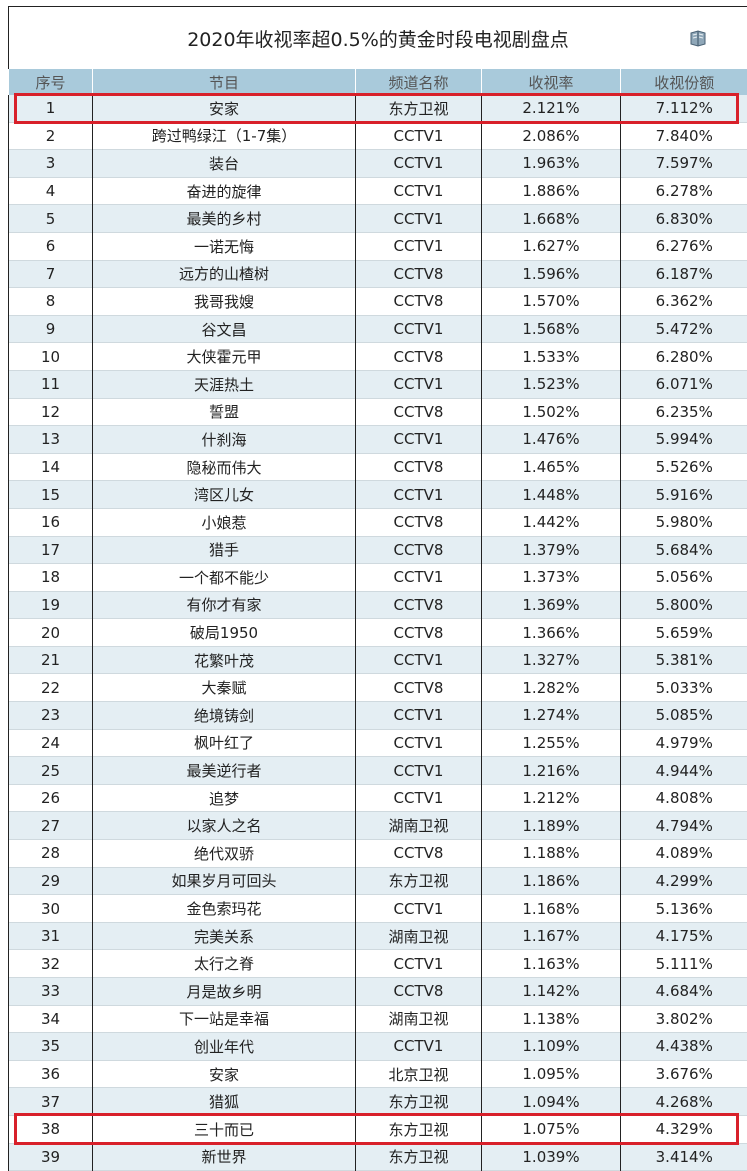  I want to click on cell-rating: 1.095%, so click(551, 1074).